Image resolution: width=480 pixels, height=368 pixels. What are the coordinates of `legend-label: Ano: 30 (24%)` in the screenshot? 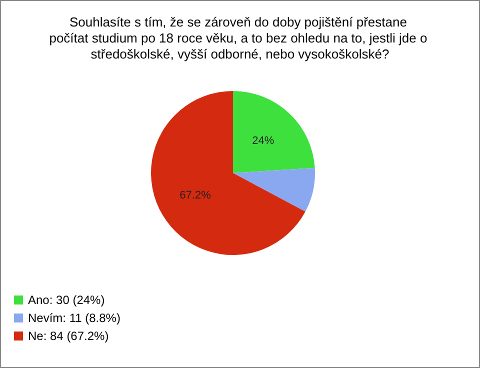 It's located at (66, 300).